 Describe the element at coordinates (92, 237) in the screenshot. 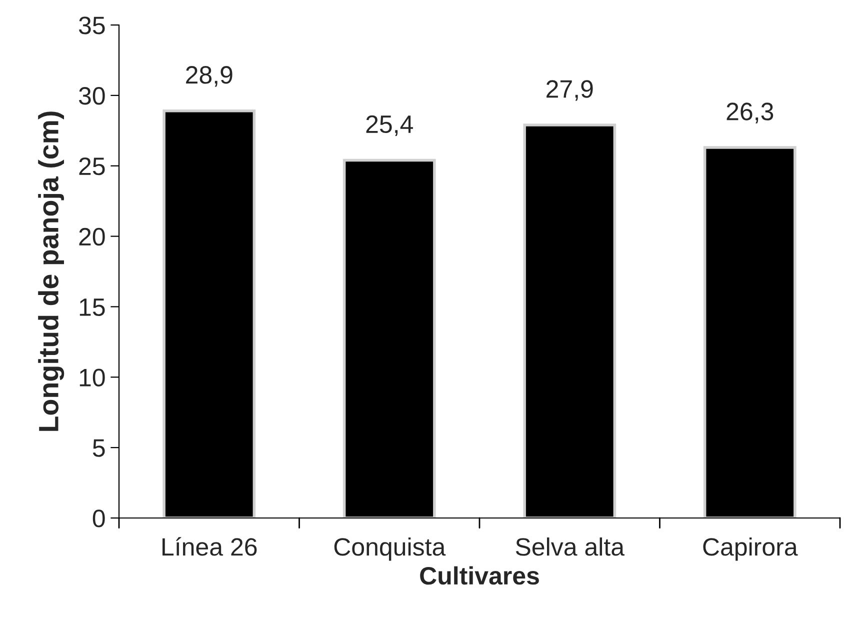

I see `y-tick-label: 20` at that location.